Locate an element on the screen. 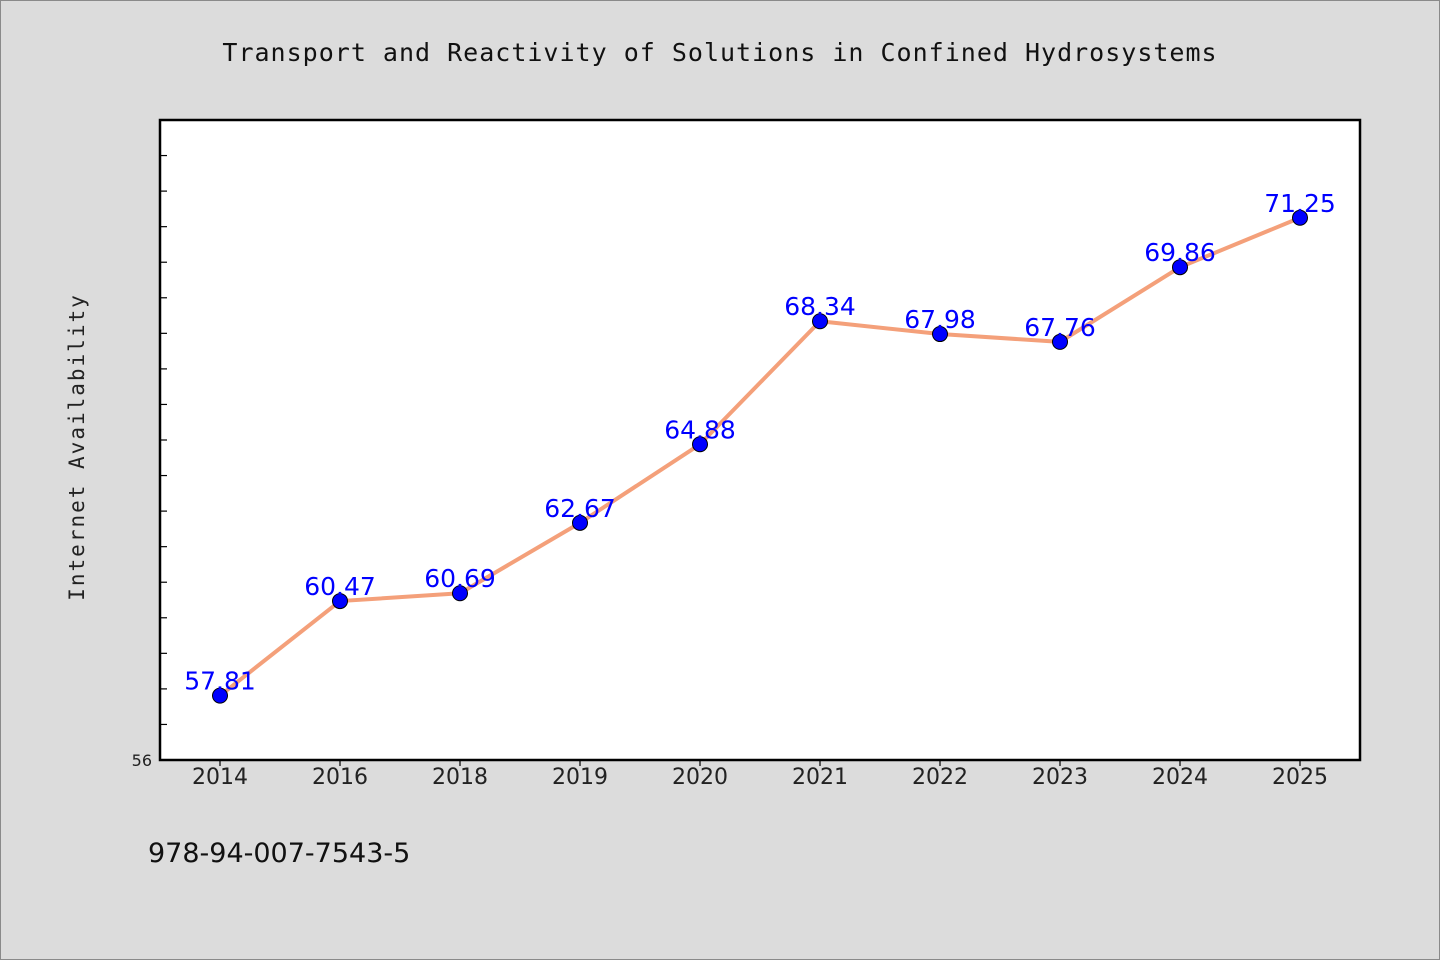 This screenshot has width=1440, height=960. y-axis-ticks is located at coordinates (163, 440).